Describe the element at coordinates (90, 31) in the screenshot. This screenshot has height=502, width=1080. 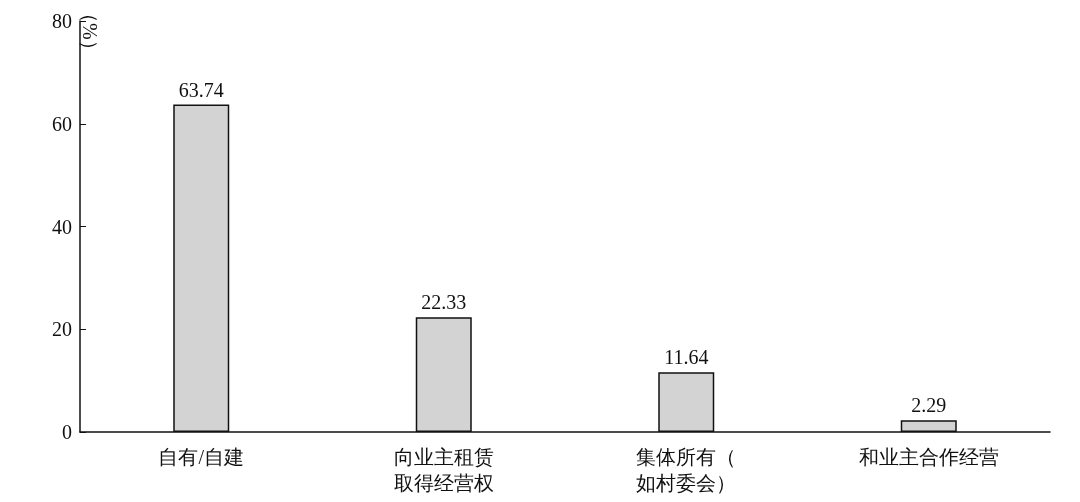
I see `y-axis-title: （%）` at that location.